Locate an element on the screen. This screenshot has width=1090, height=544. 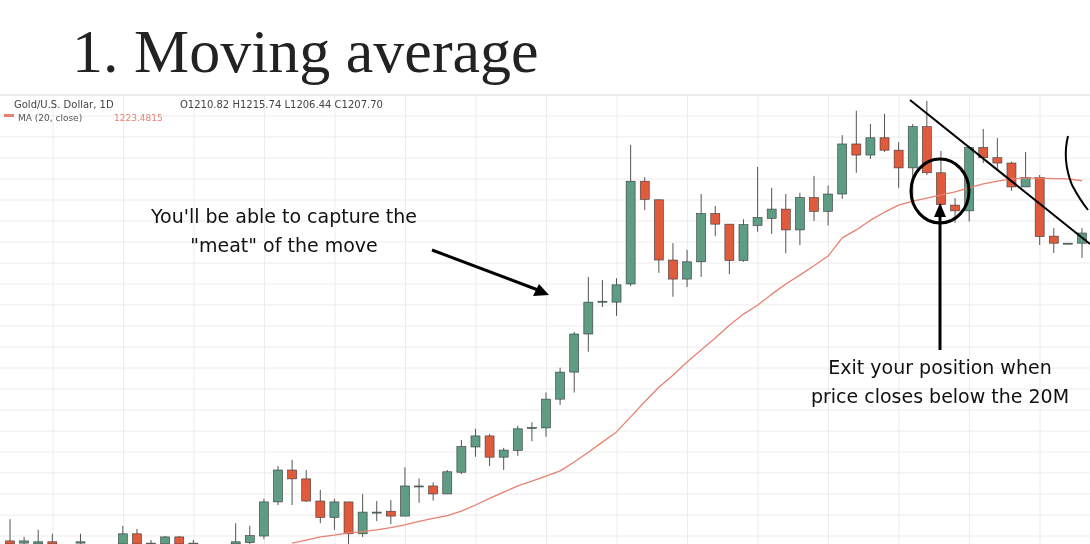
annotation: 1223.4815 is located at coordinates (138, 118).